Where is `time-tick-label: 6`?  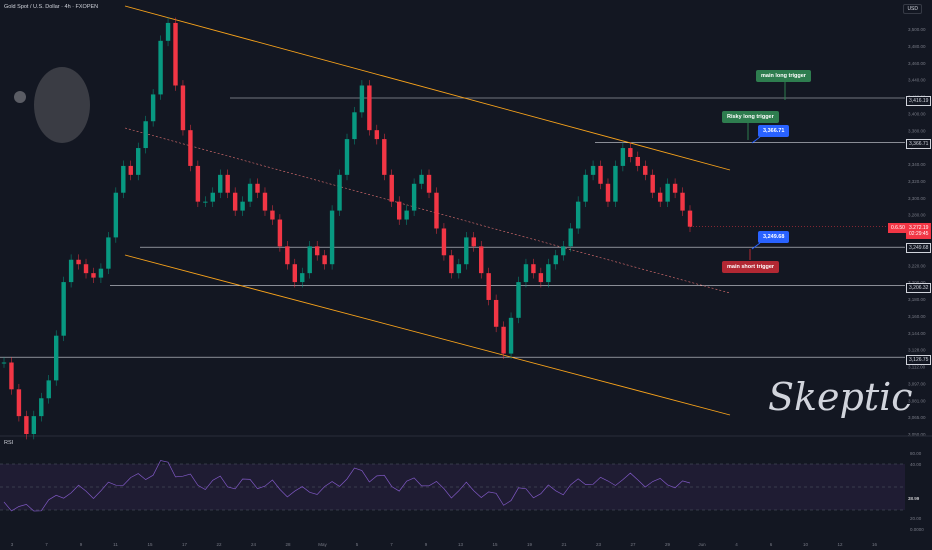 time-tick-label: 6 is located at coordinates (771, 544).